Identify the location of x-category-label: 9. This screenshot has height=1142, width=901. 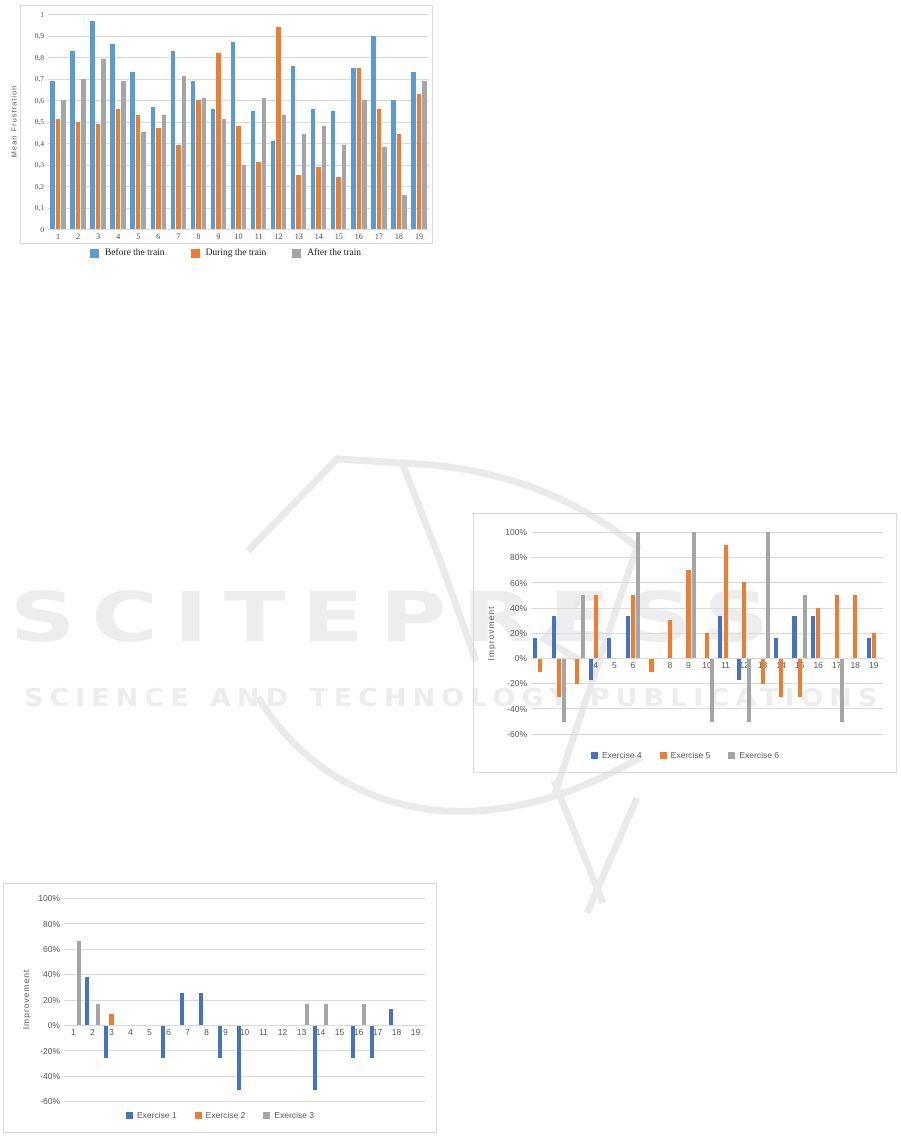
(218, 236).